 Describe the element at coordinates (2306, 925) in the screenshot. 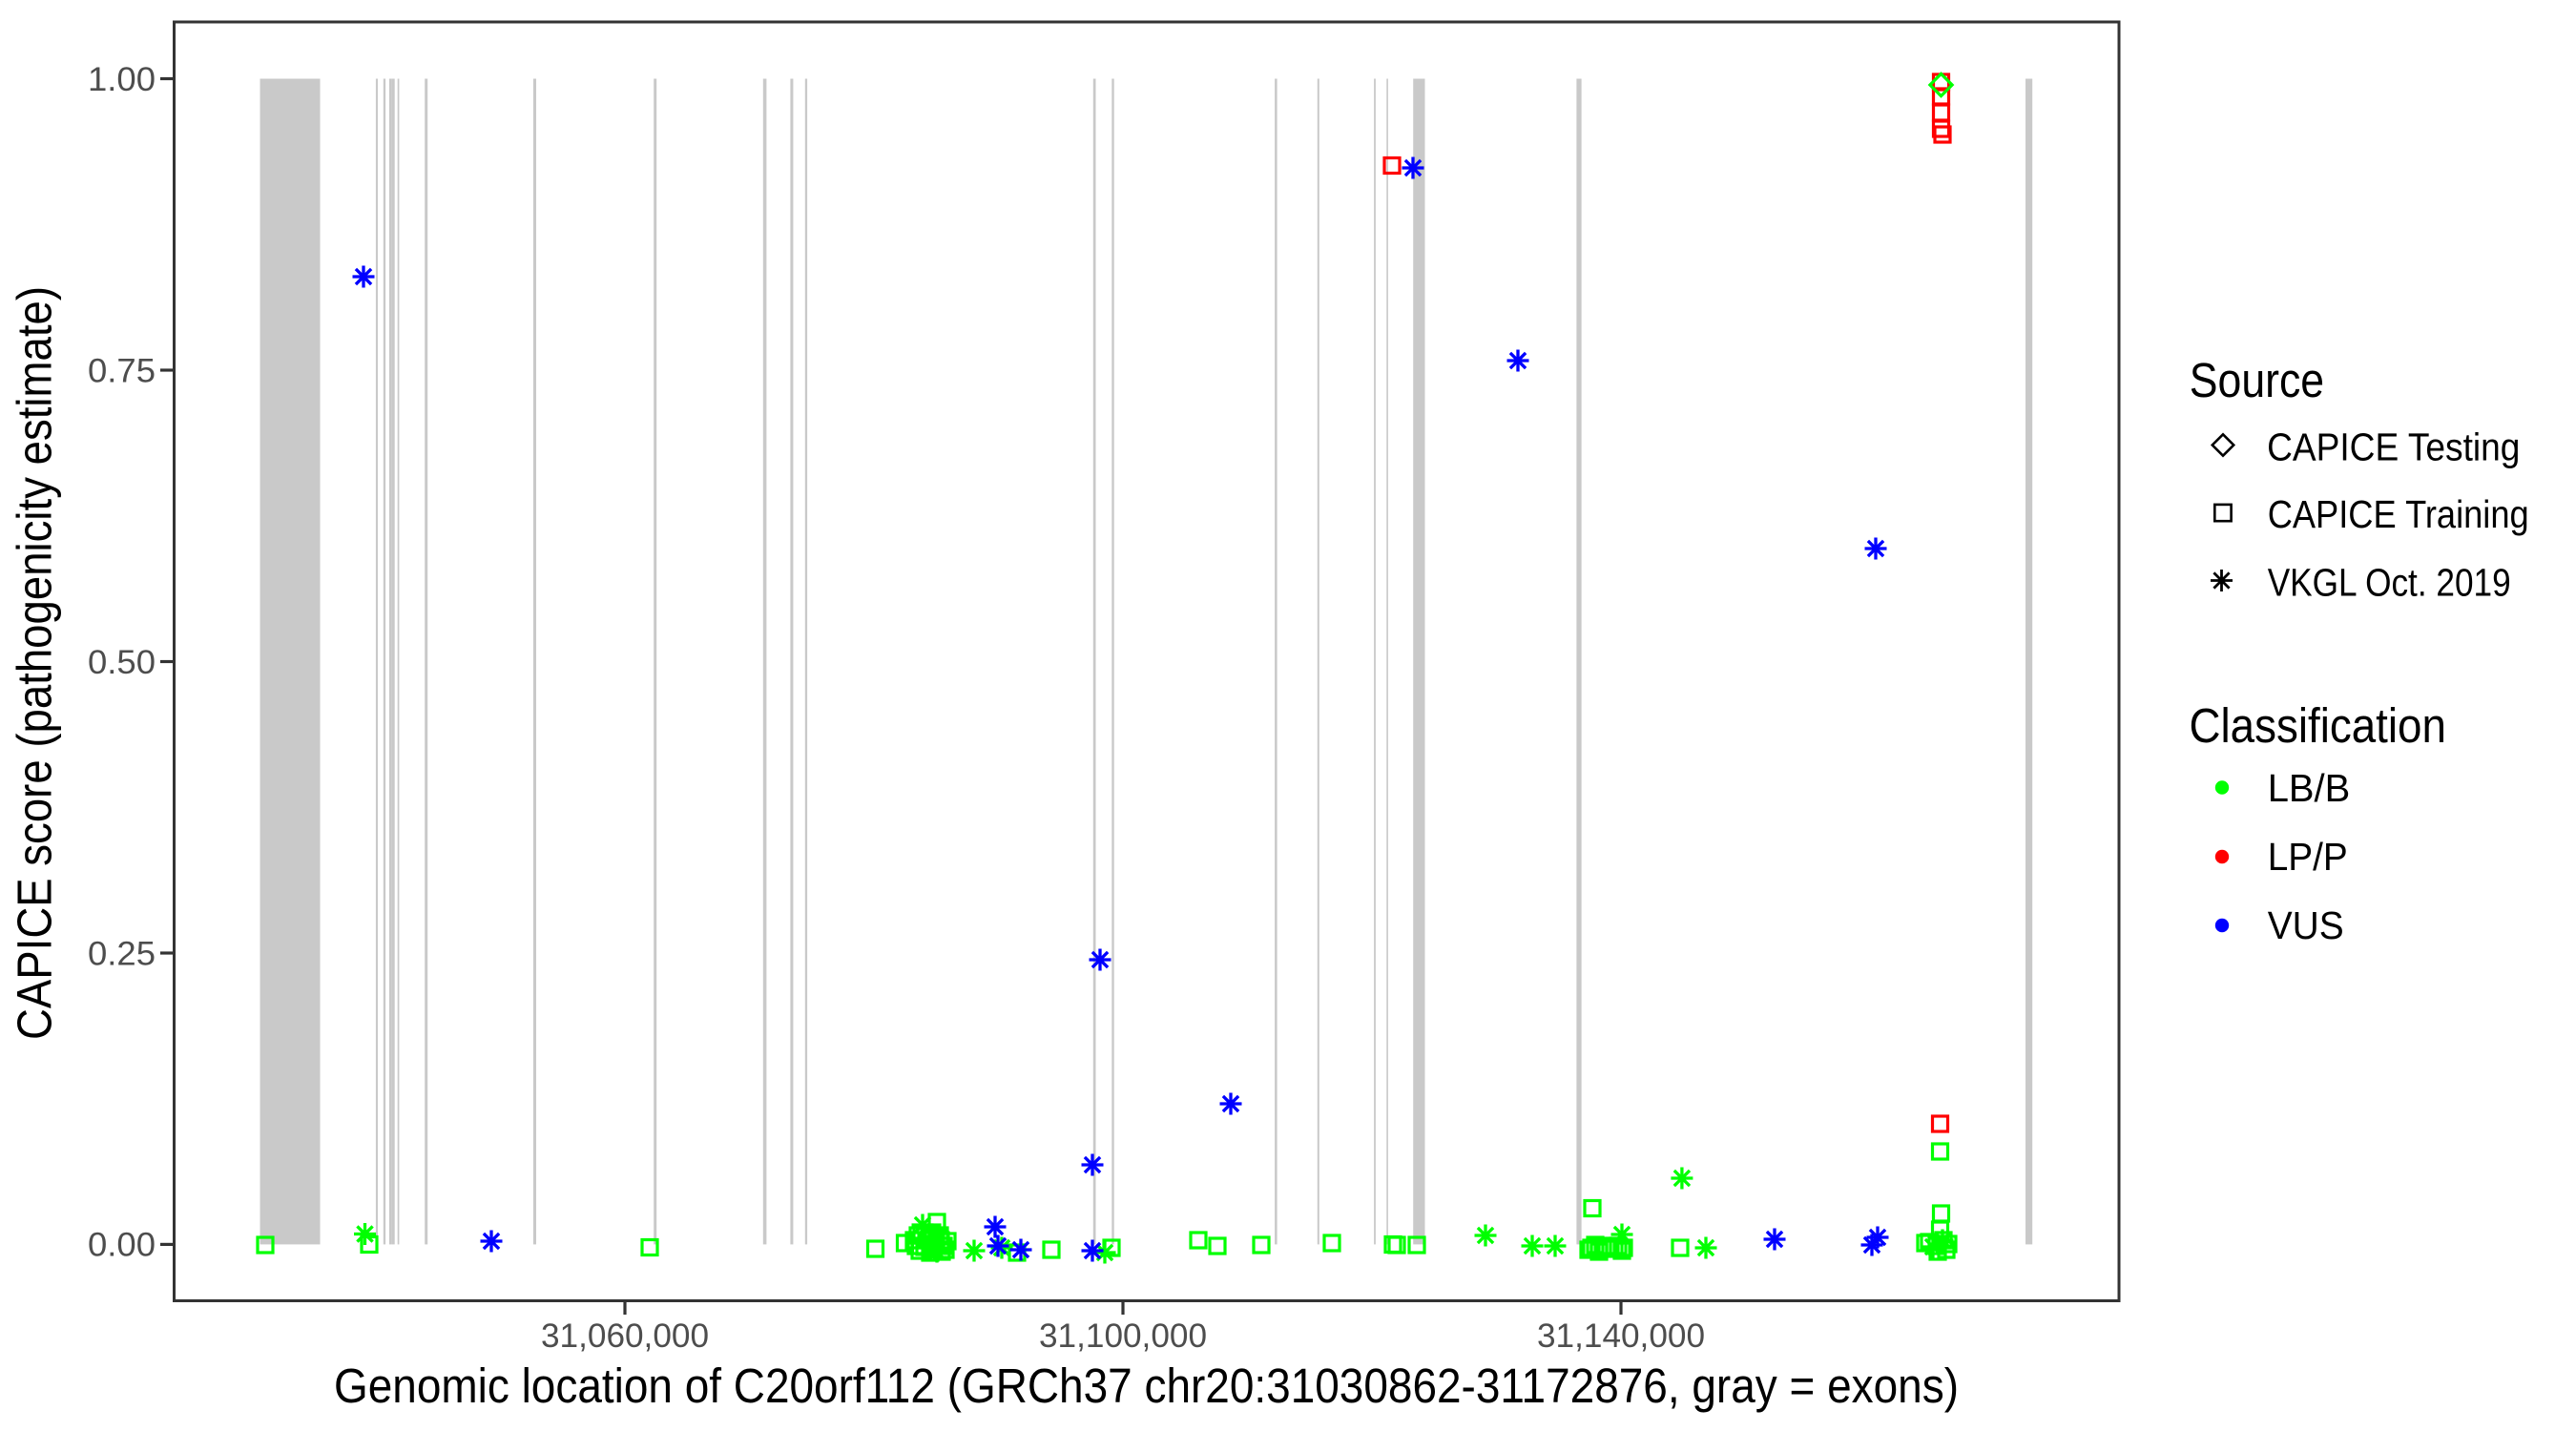

I see `svg-text: VUS` at that location.